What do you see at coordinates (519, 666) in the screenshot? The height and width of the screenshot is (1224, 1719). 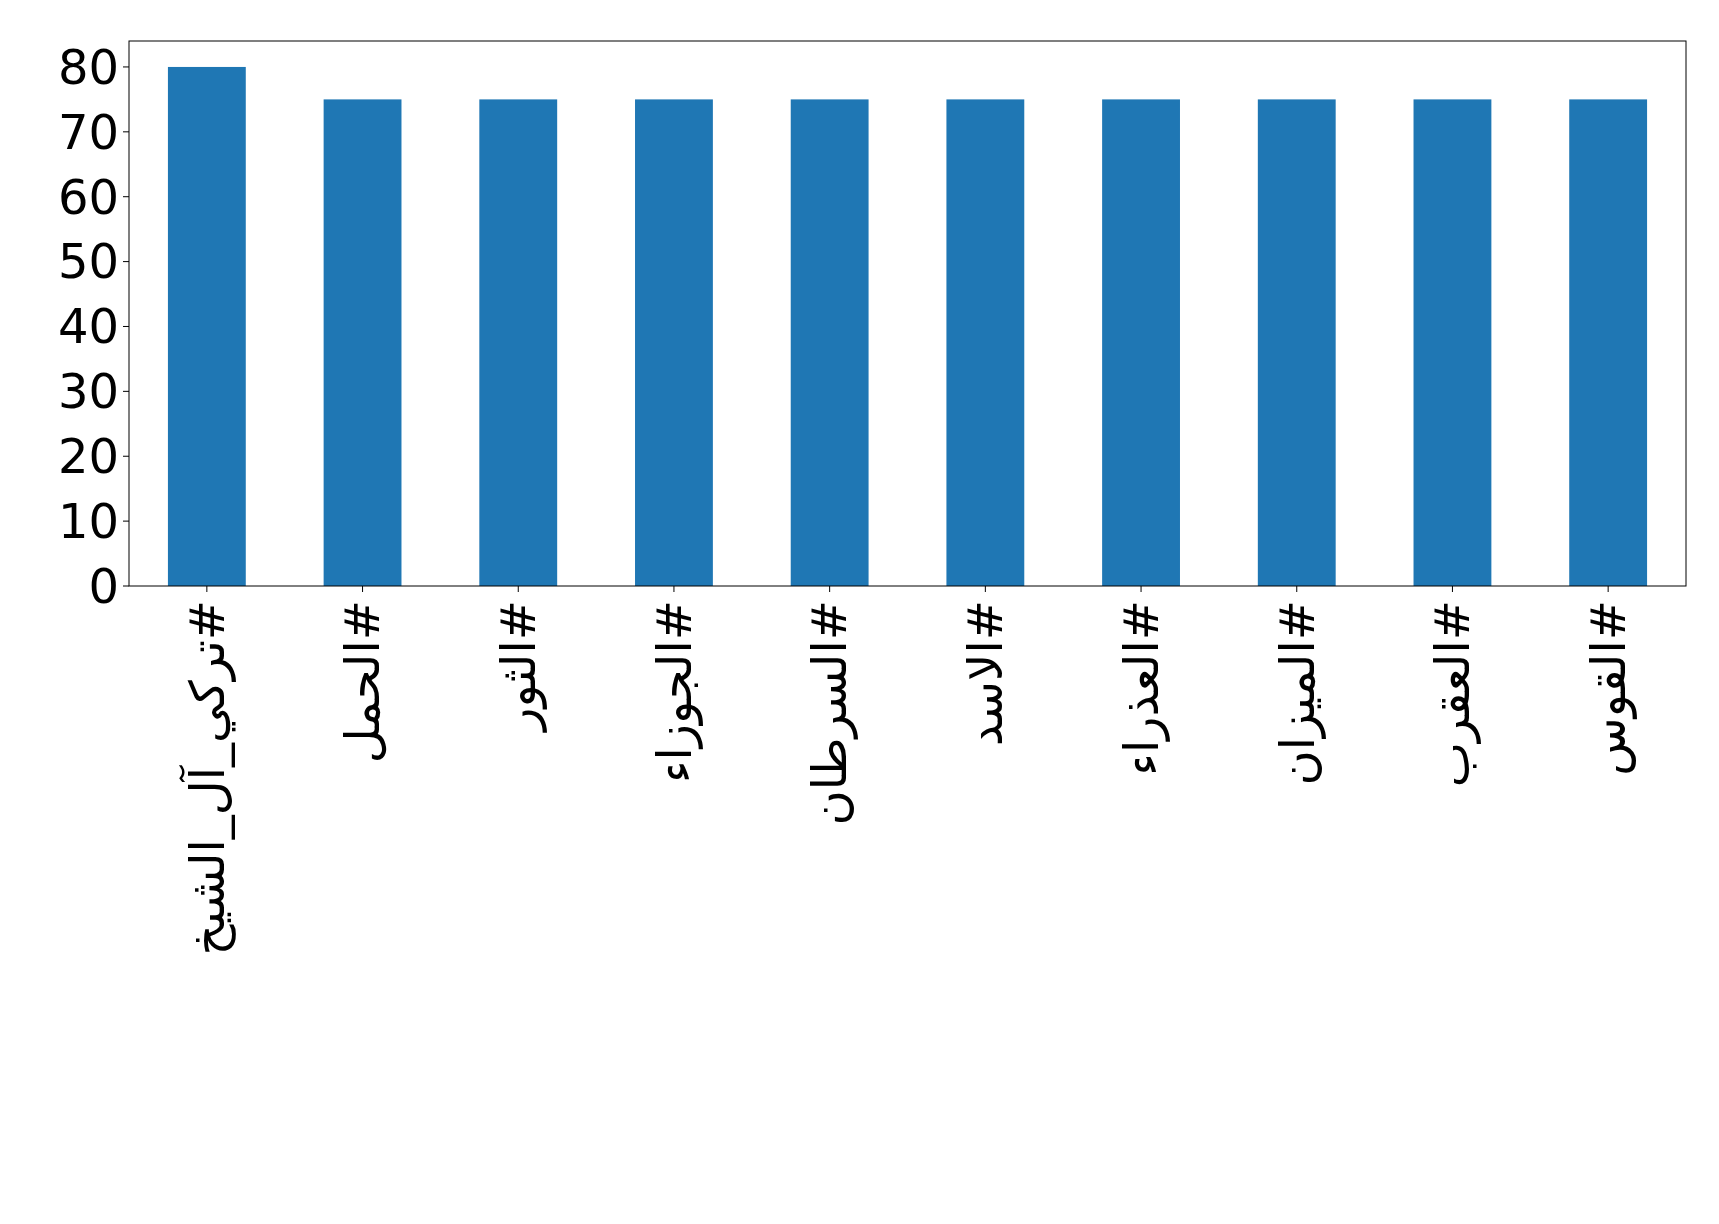 I see `x-tick-label: #الثور` at bounding box center [519, 666].